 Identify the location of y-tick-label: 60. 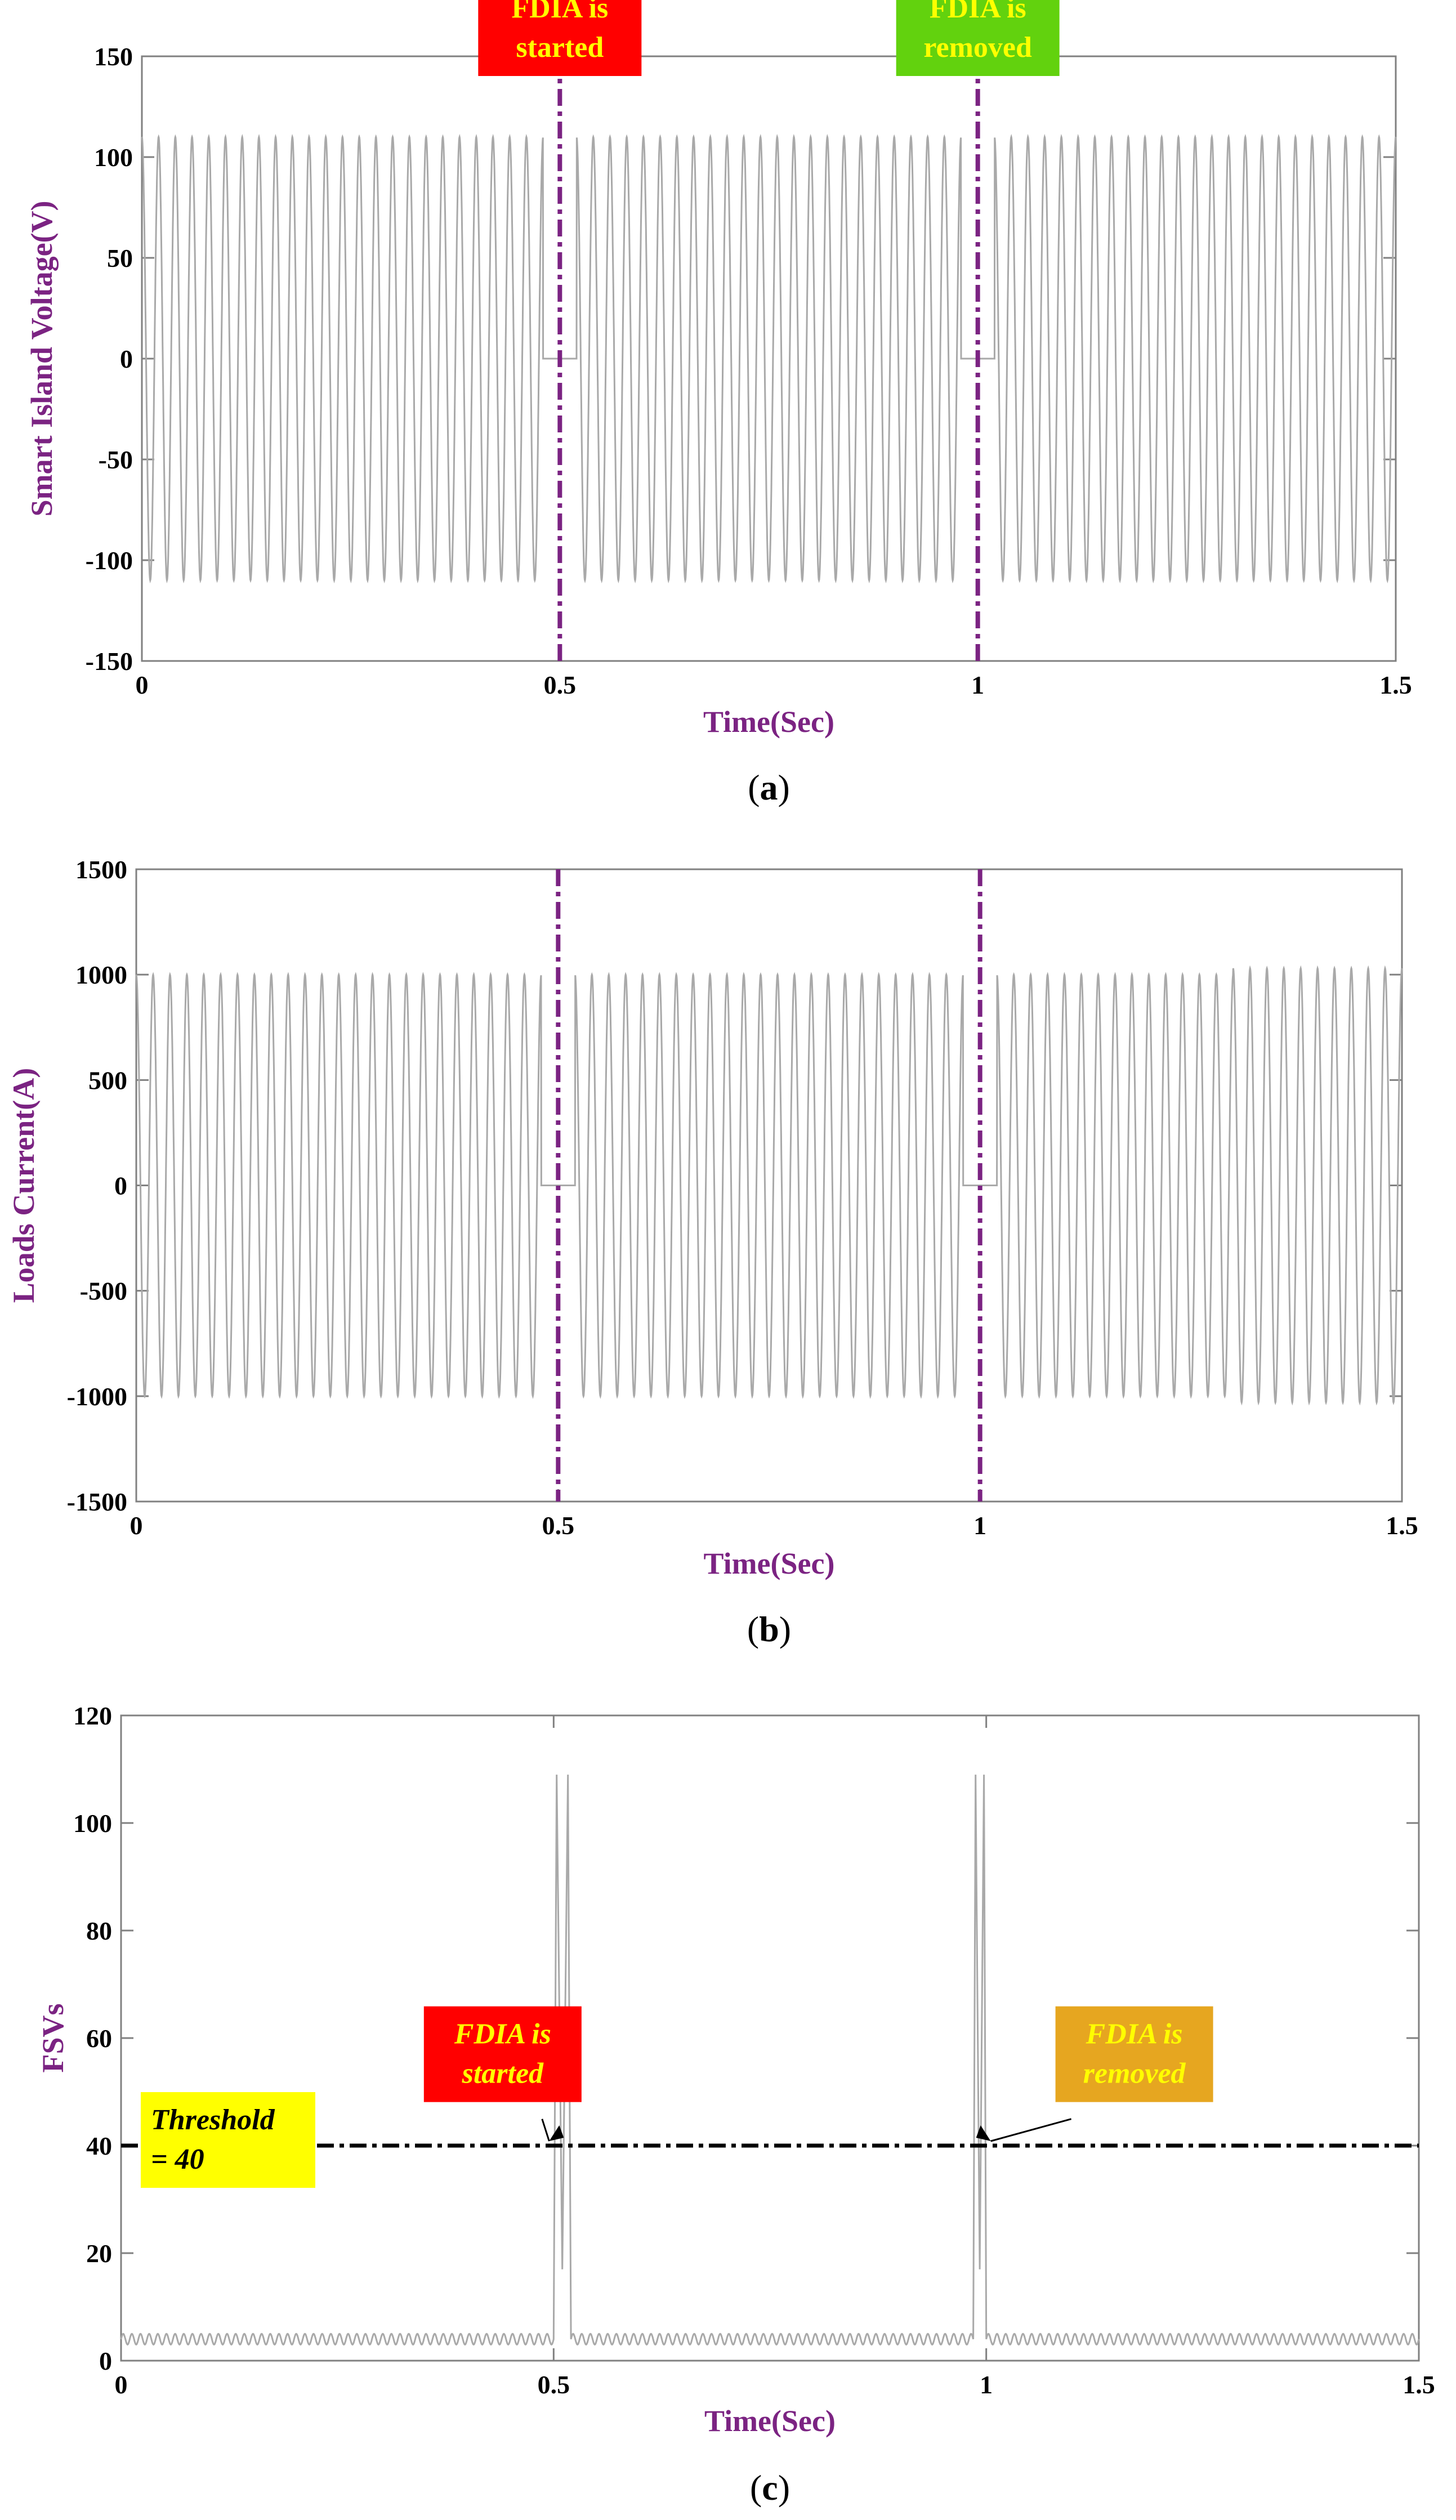
(99, 2038).